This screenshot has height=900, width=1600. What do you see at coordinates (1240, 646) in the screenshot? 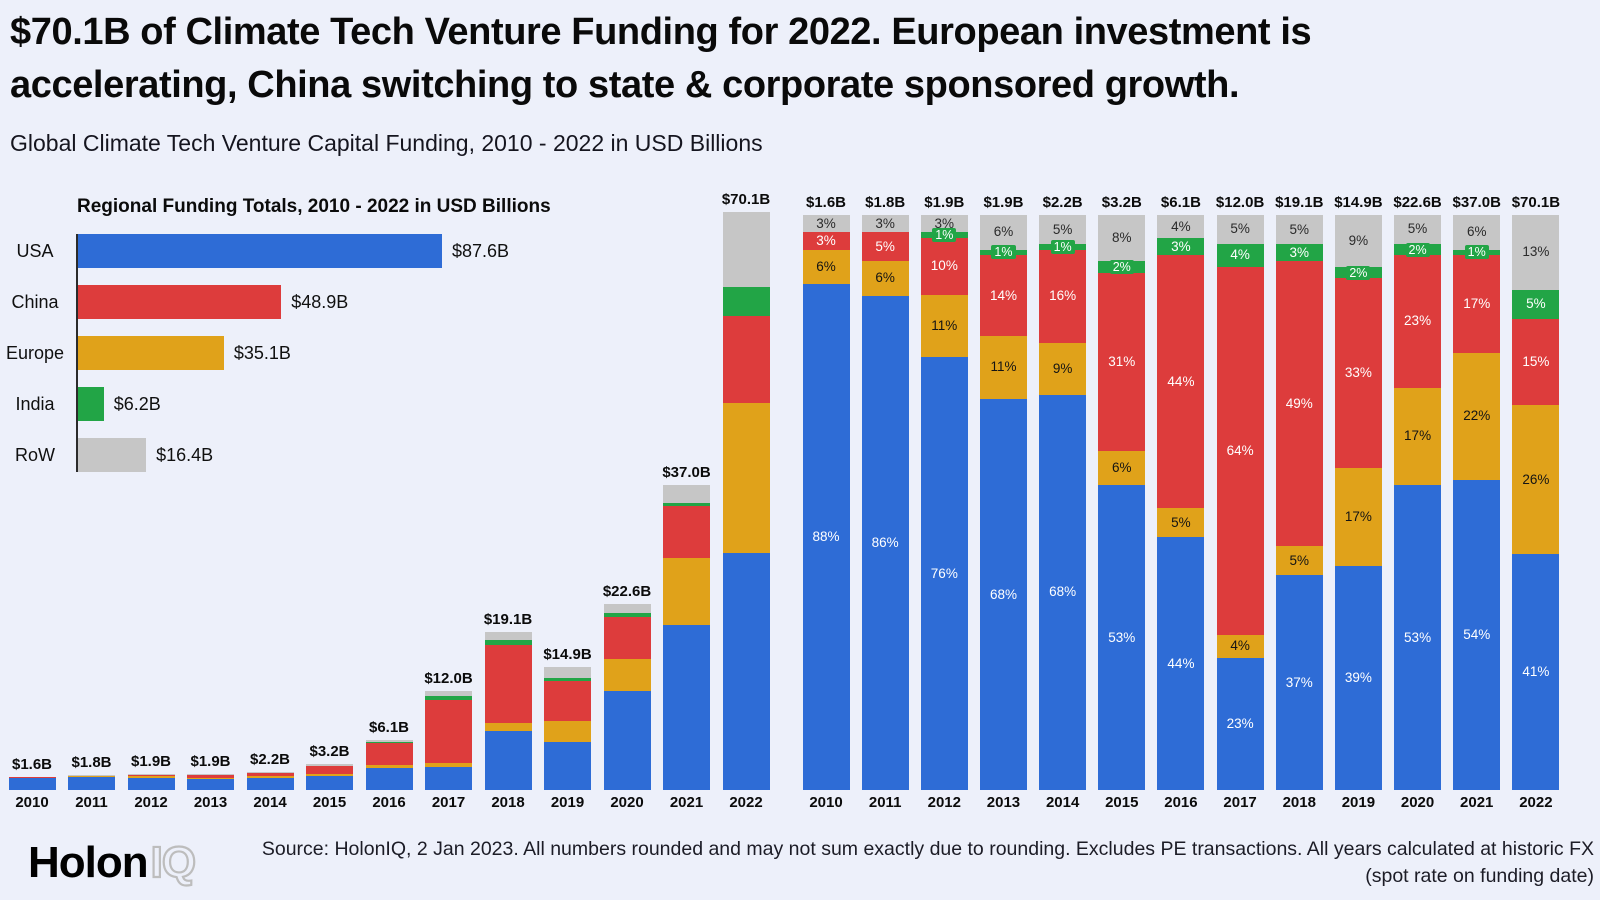
I see `bar-segment-europe: 4%` at bounding box center [1240, 646].